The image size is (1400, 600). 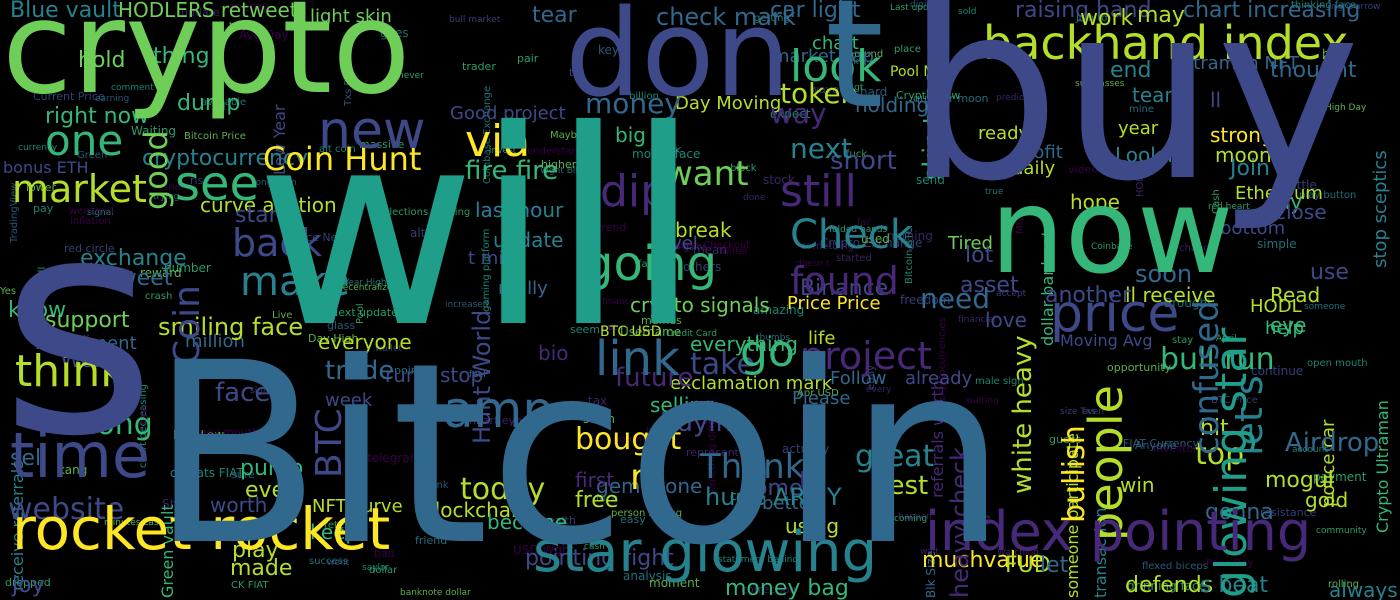 I want to click on word-mouth-face: mouth face, so click(x=666, y=154).